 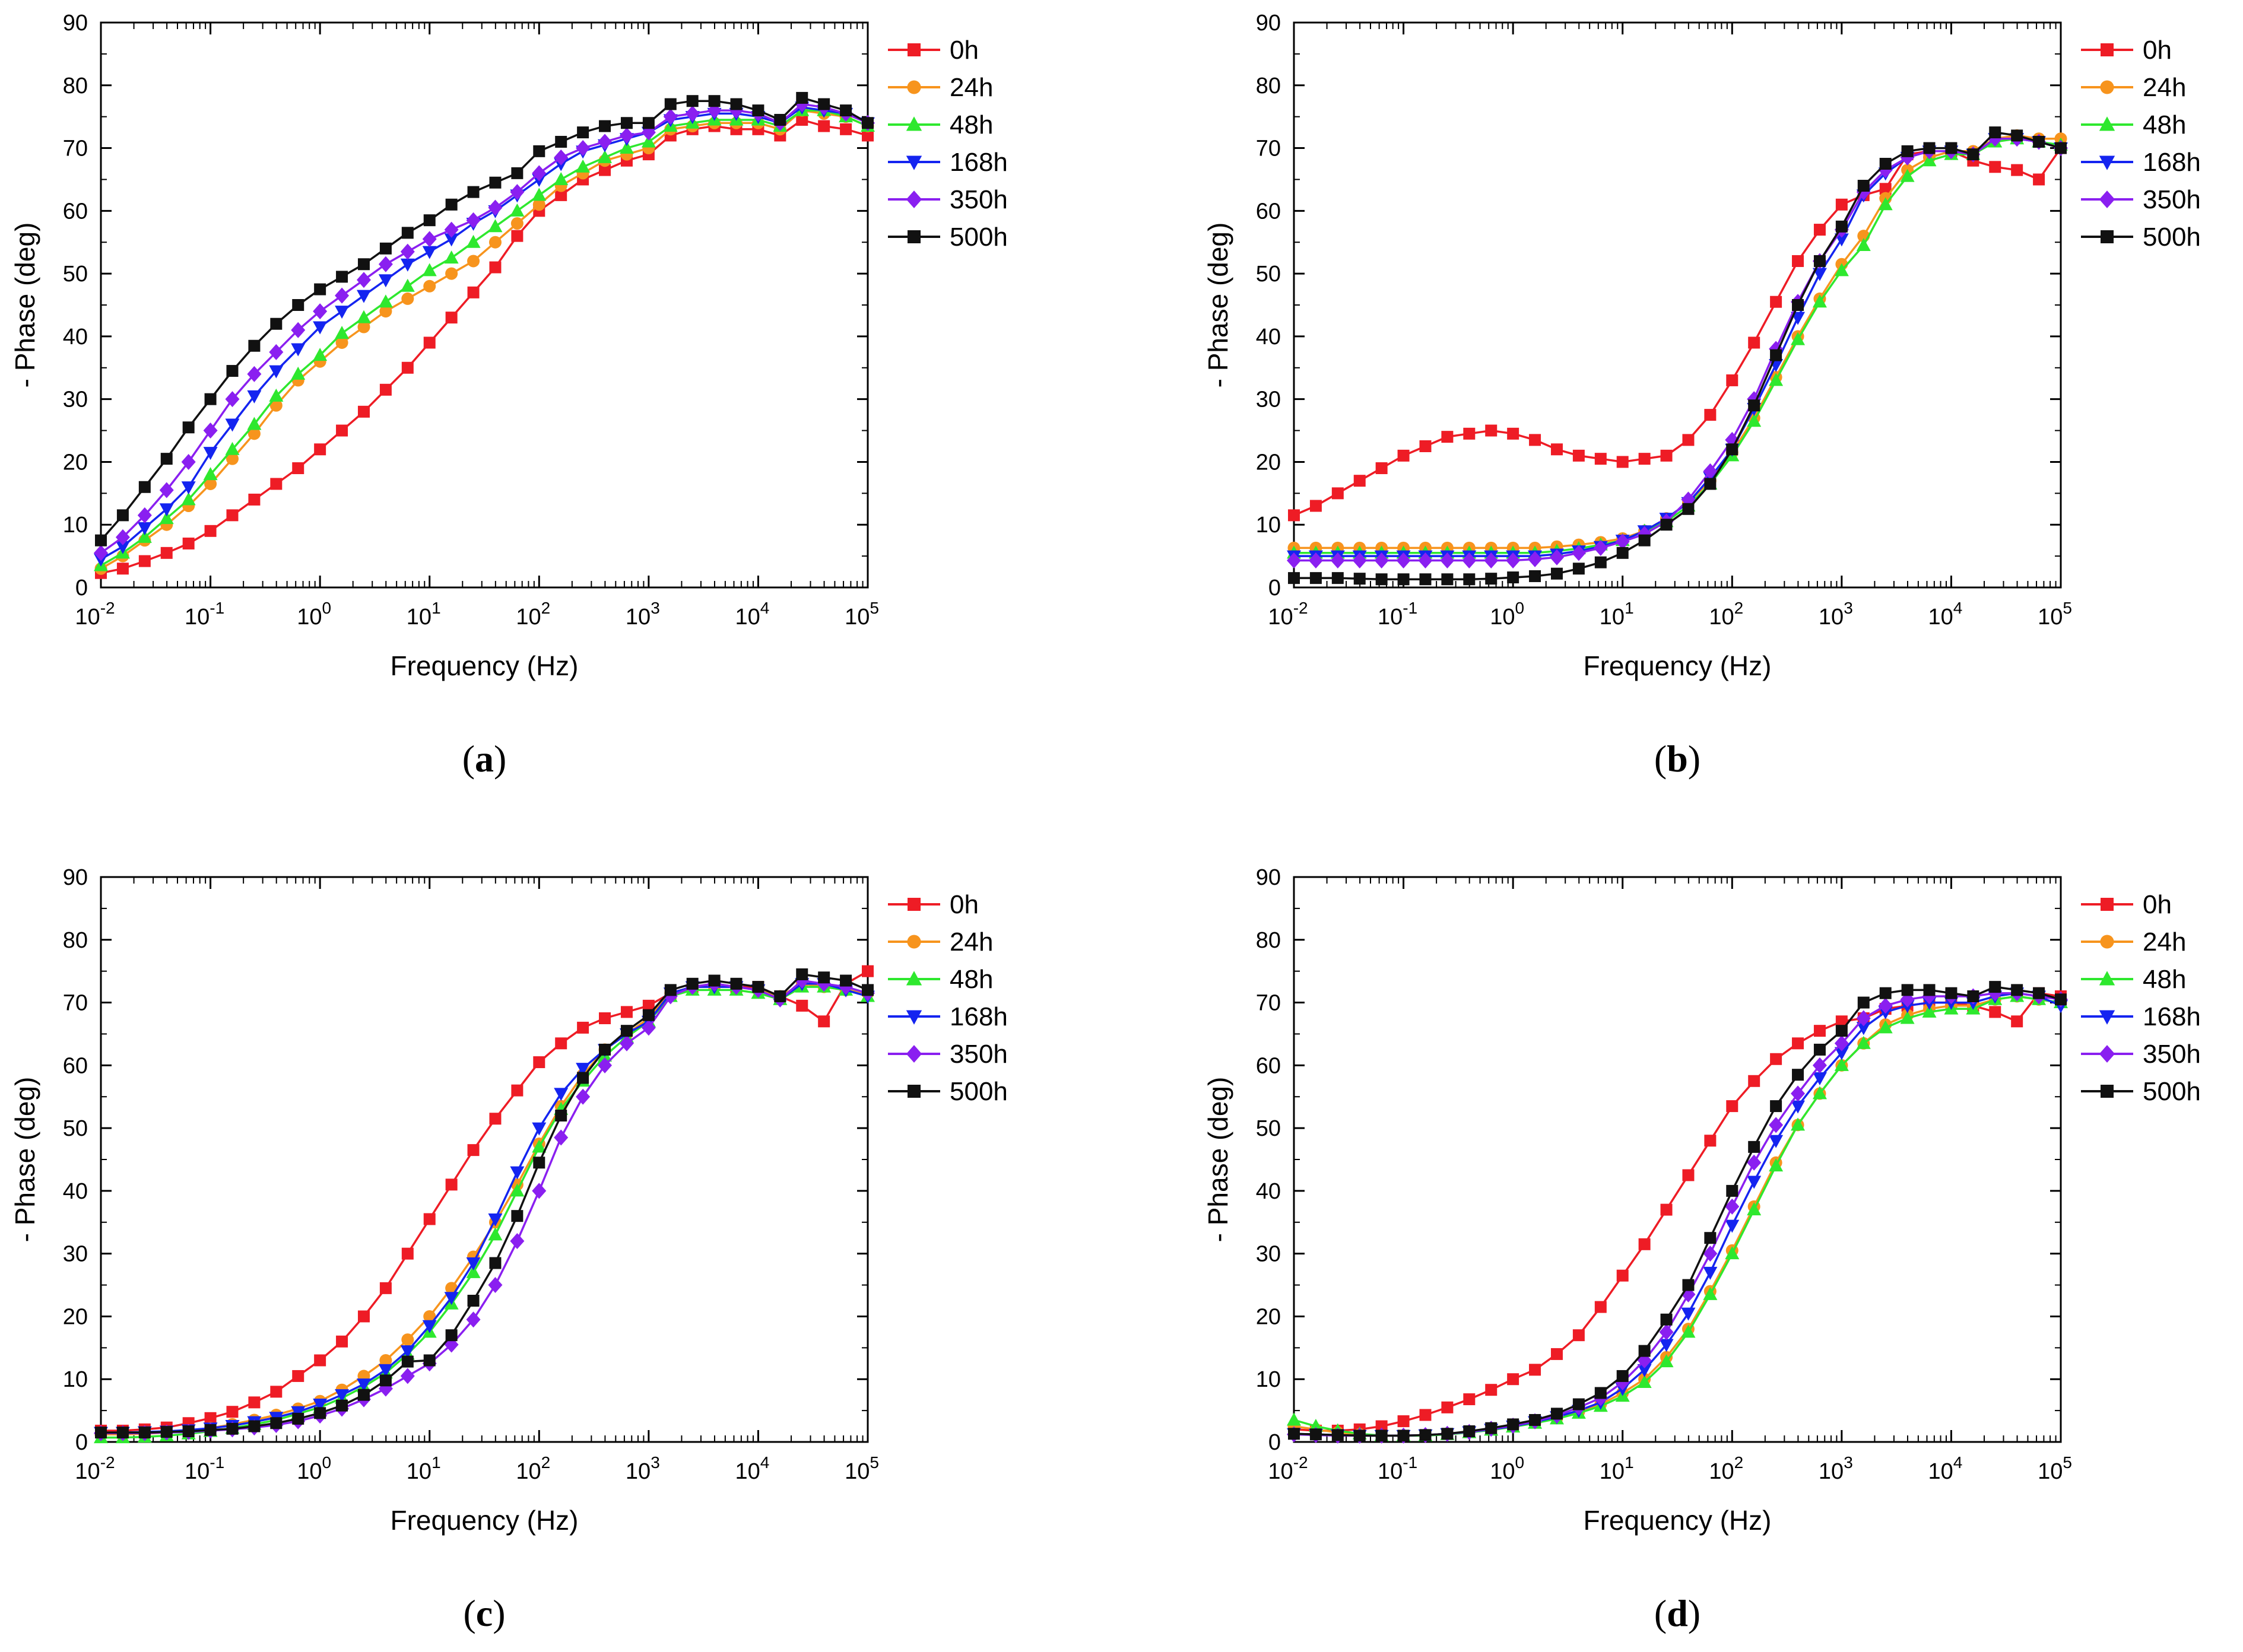 I want to click on series-500h, so click(x=1677, y=356).